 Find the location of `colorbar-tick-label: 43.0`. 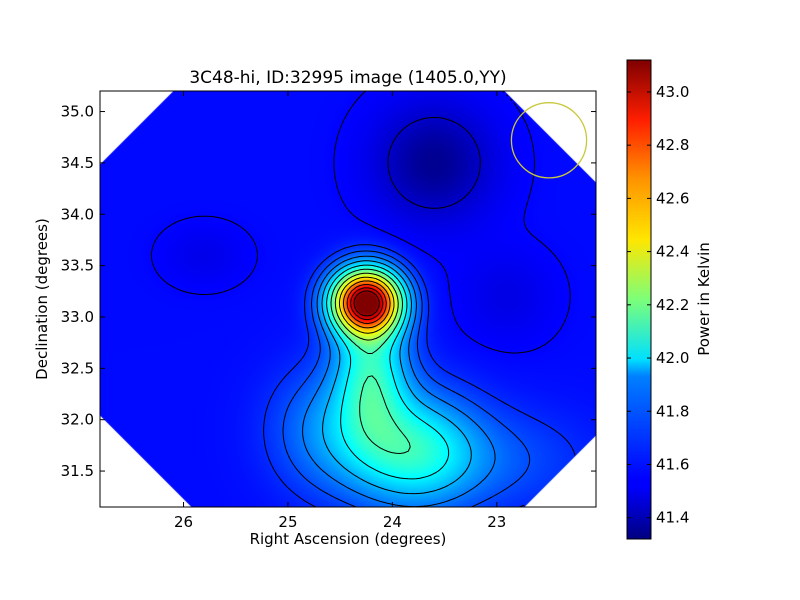

colorbar-tick-label: 43.0 is located at coordinates (672, 92).